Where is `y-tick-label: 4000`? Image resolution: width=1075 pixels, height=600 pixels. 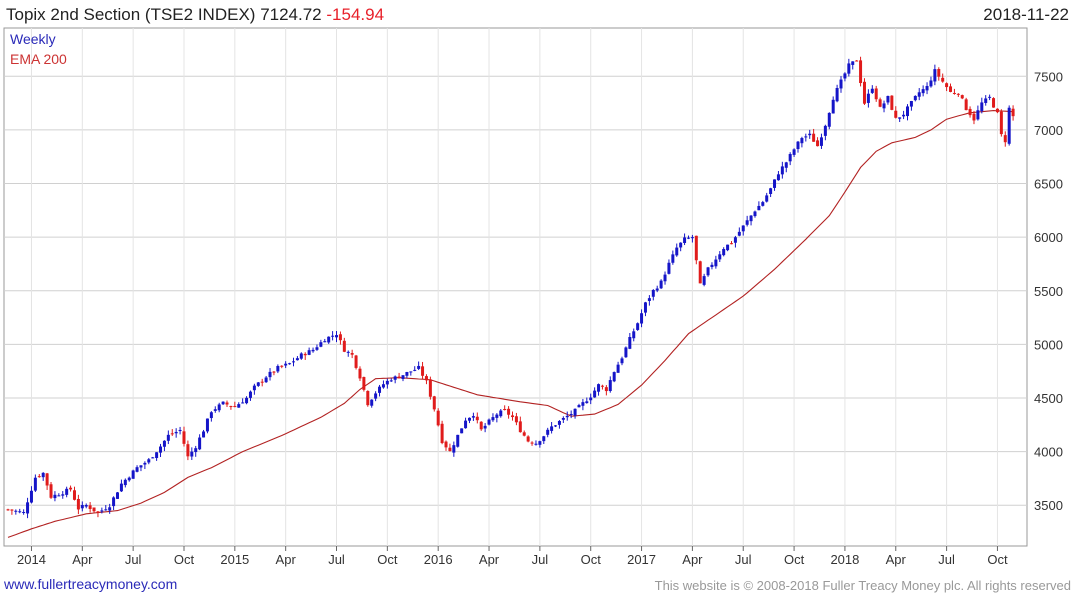
y-tick-label: 4000 is located at coordinates (1048, 452).